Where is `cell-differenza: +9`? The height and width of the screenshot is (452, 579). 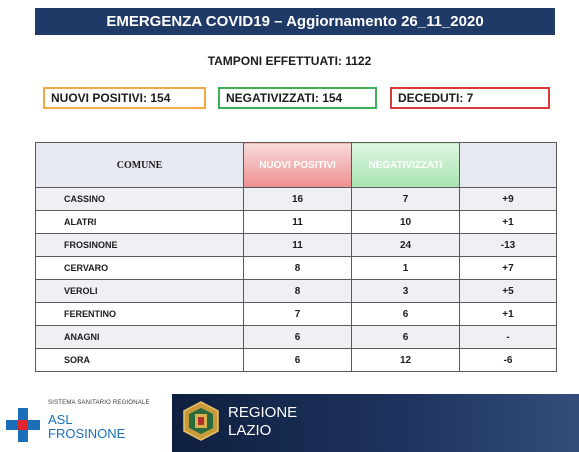 cell-differenza: +9 is located at coordinates (508, 199).